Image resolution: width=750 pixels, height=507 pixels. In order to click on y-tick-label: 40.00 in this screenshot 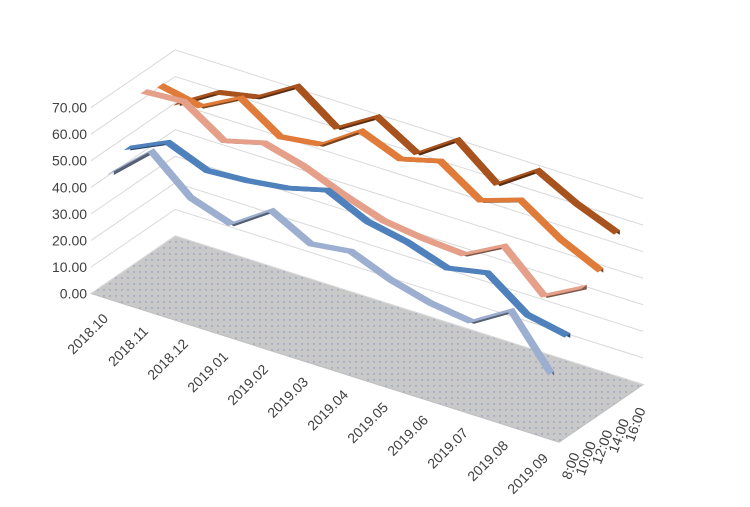, I will do `click(69, 187)`.